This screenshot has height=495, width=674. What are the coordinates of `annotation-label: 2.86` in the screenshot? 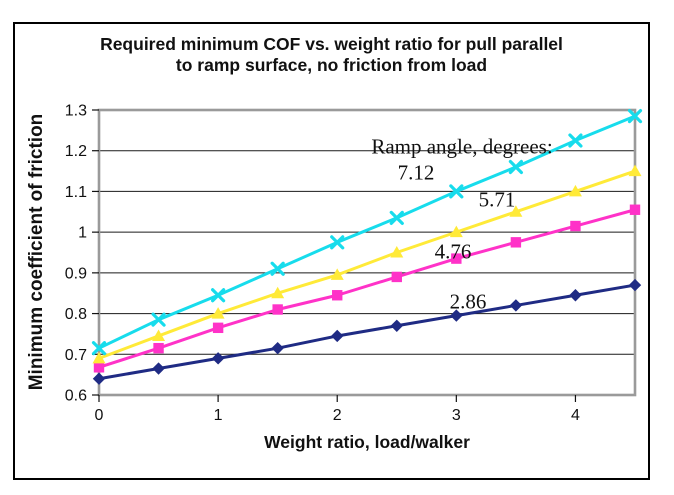 It's located at (468, 301).